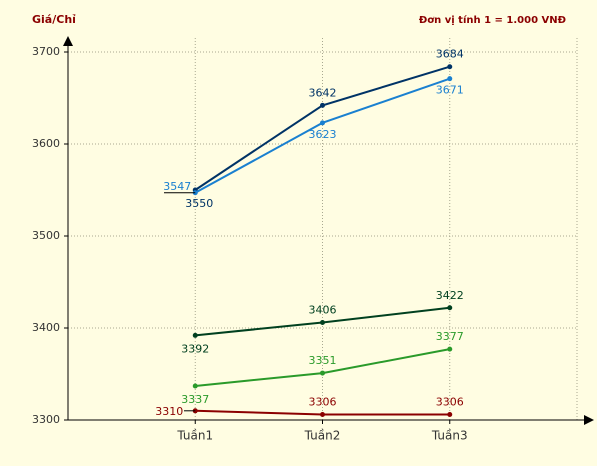 This screenshot has width=597, height=466. I want to click on data-label: 3547, so click(177, 186).